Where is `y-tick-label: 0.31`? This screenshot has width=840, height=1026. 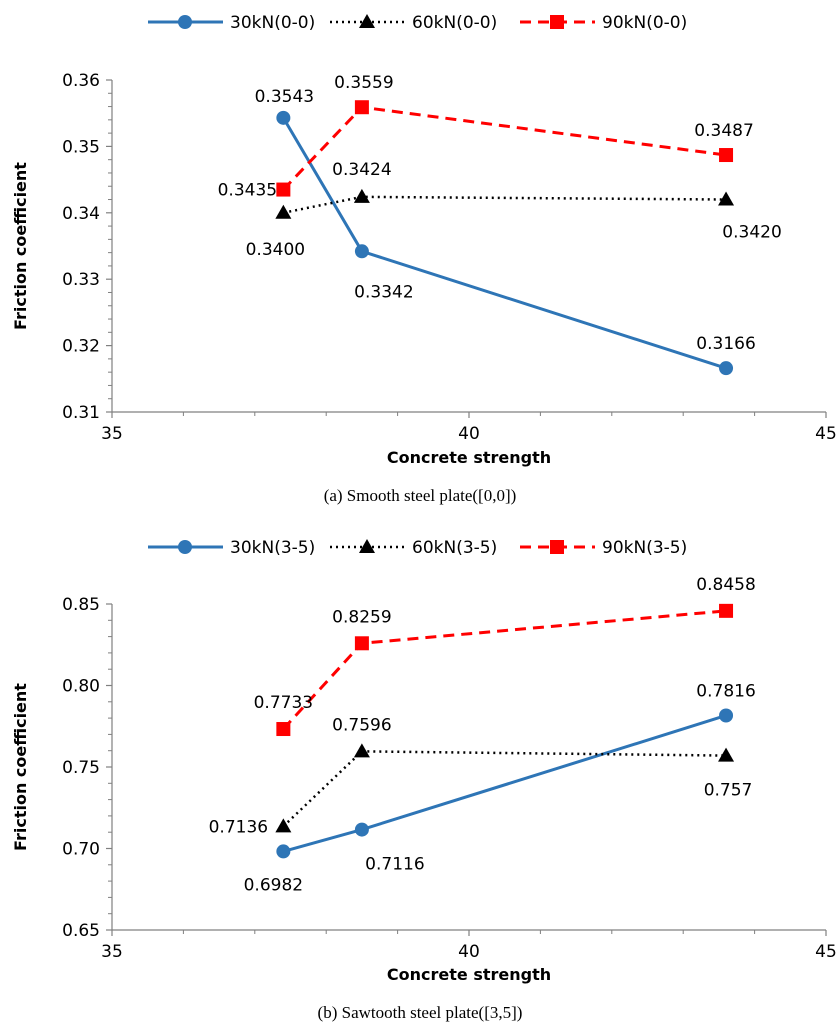
y-tick-label: 0.31 is located at coordinates (81, 413).